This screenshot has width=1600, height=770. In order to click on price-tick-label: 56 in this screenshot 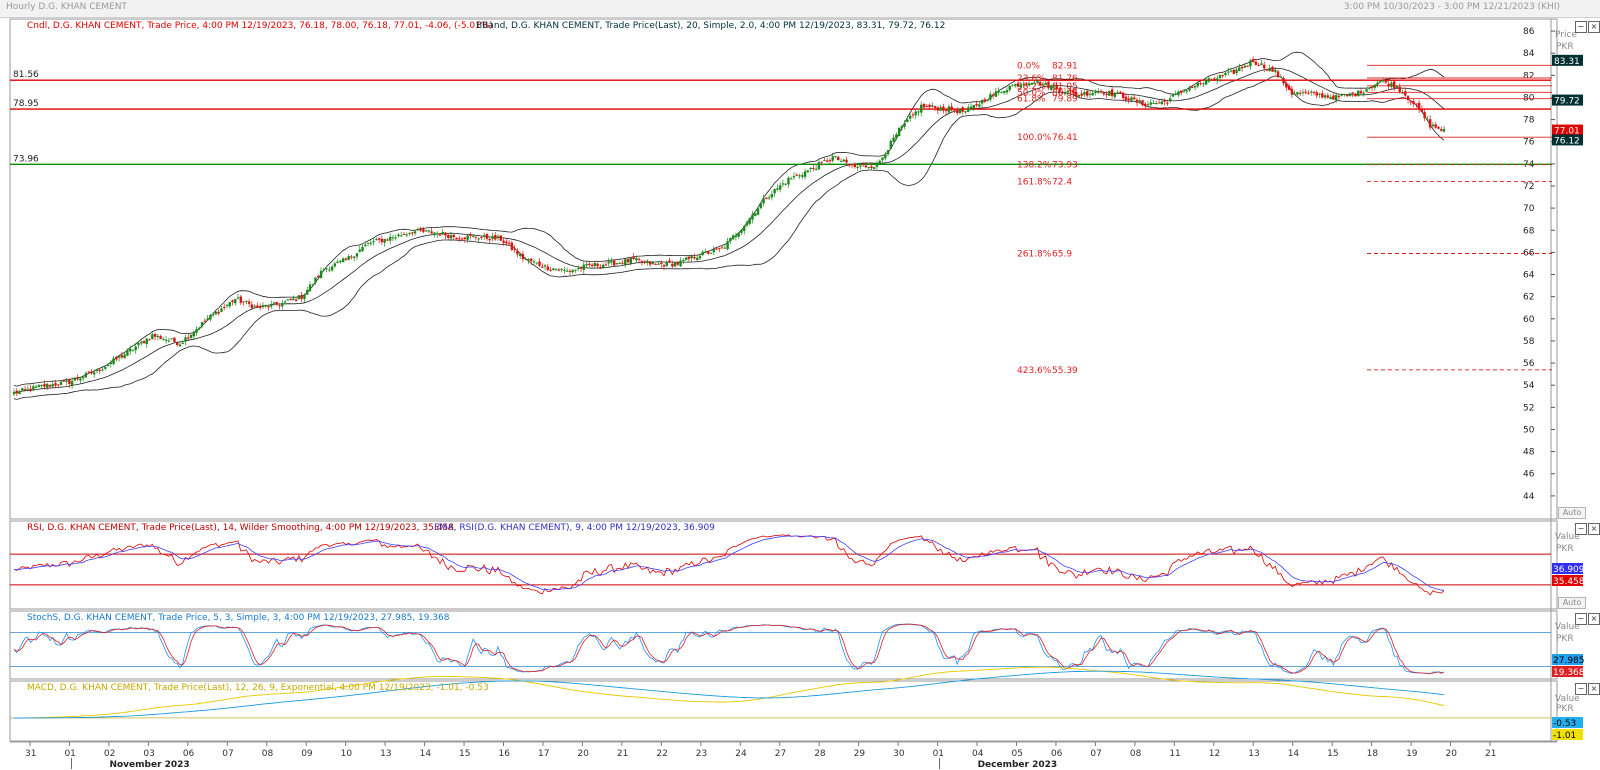, I will do `click(1529, 364)`.